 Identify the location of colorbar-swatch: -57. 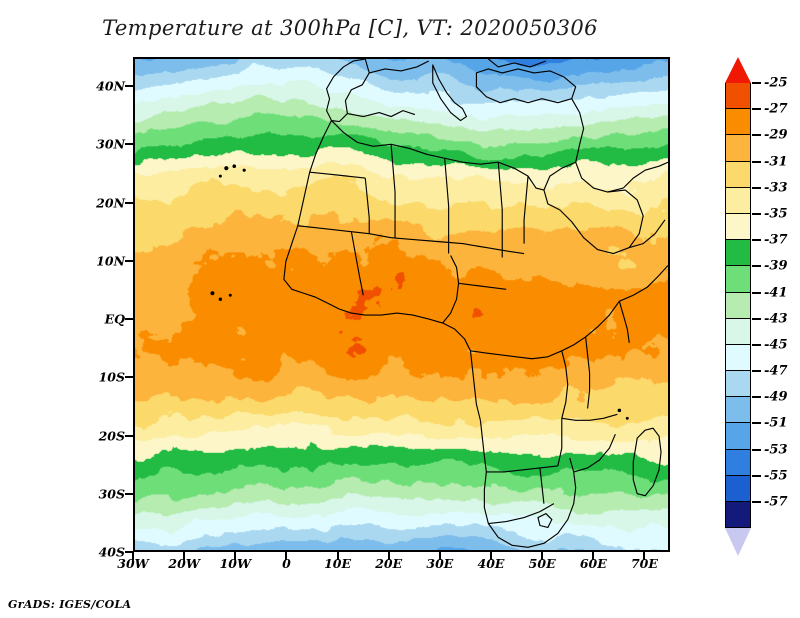
(756, 512).